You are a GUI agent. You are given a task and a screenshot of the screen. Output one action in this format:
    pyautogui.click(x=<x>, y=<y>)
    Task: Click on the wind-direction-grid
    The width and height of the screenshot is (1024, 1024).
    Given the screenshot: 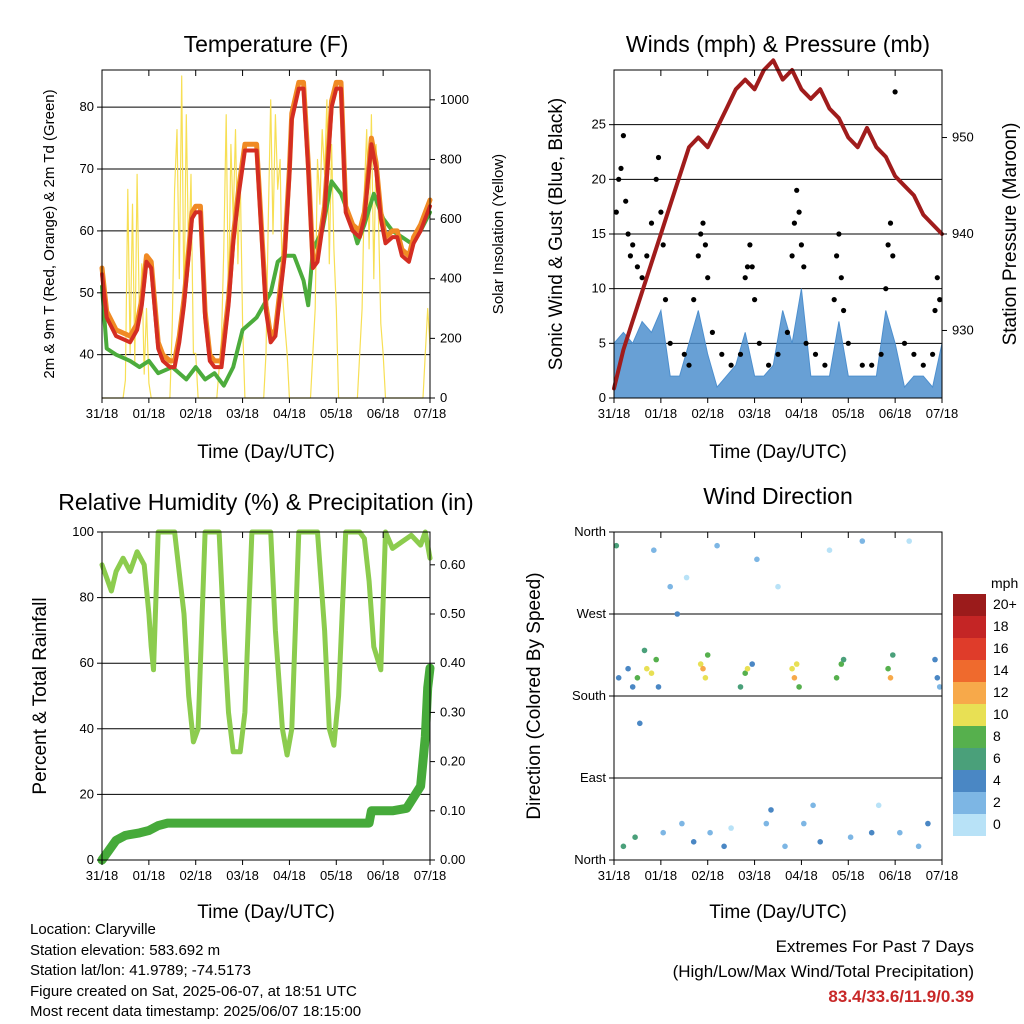 What is the action you would take?
    pyautogui.click(x=778, y=696)
    